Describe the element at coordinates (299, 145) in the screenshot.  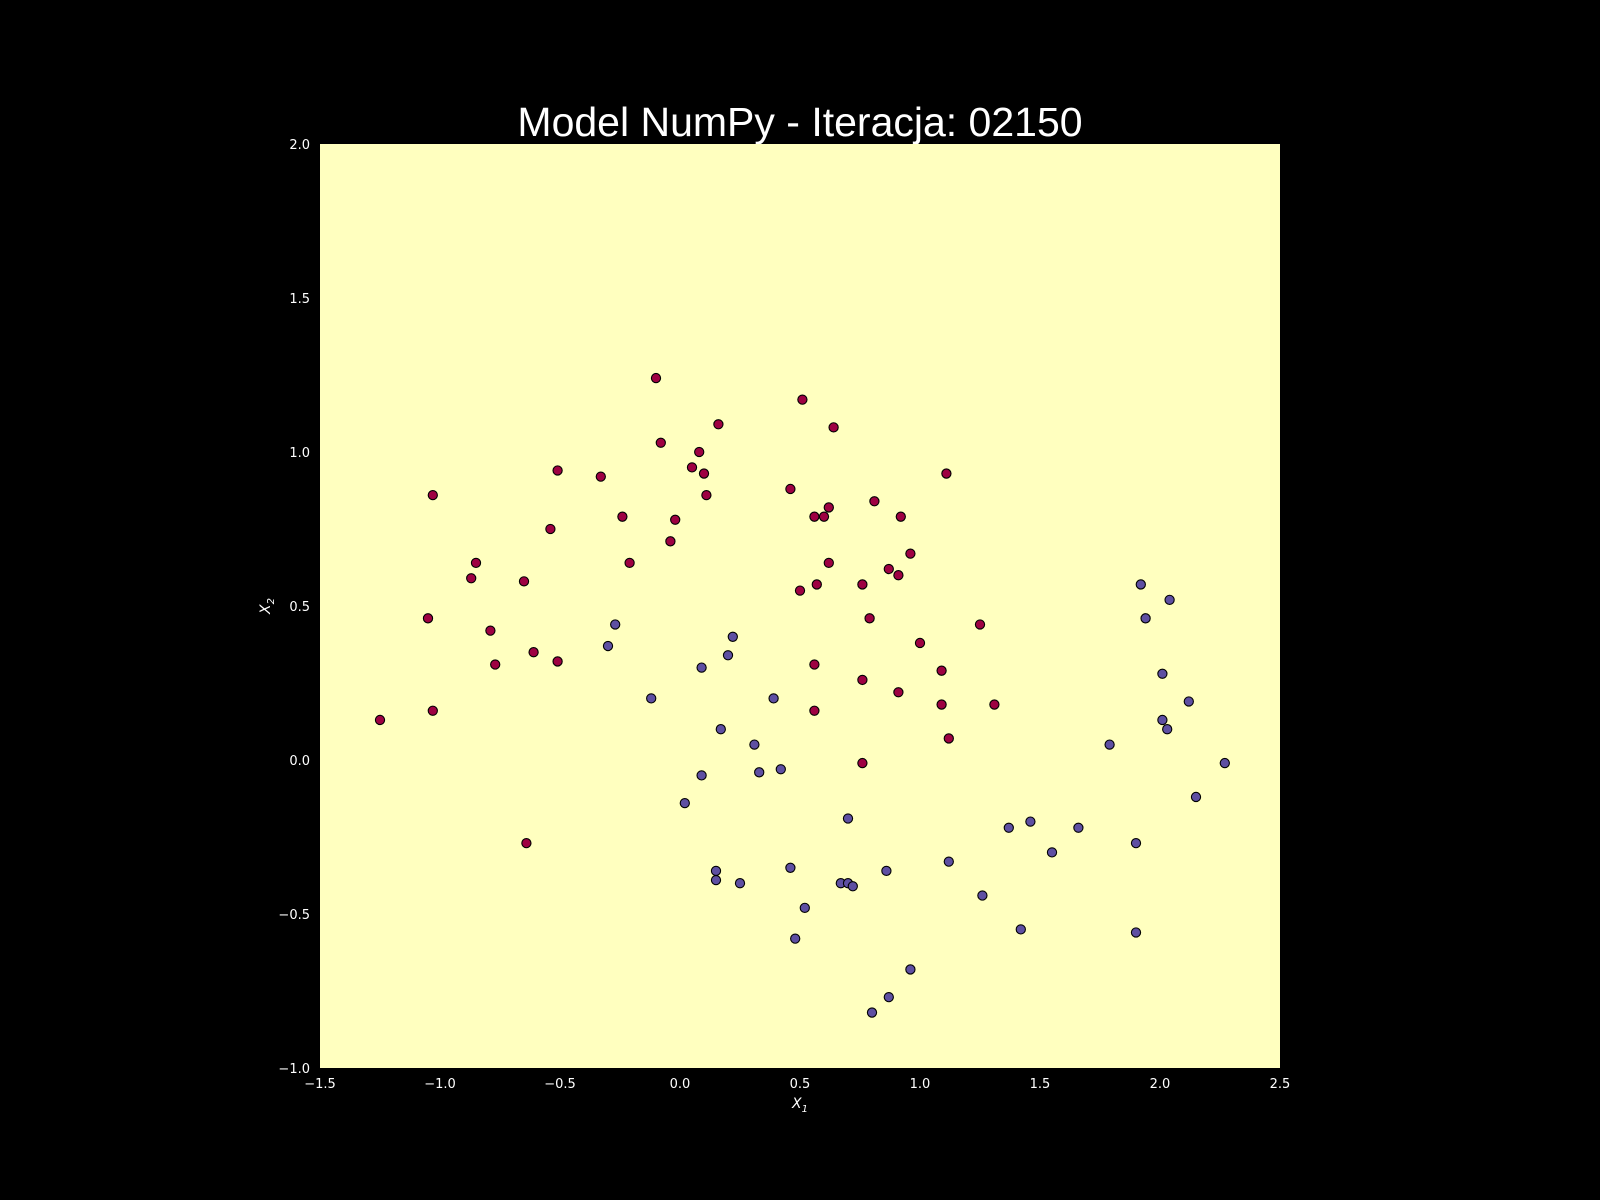
I see `y-tick-label: 2.0` at that location.